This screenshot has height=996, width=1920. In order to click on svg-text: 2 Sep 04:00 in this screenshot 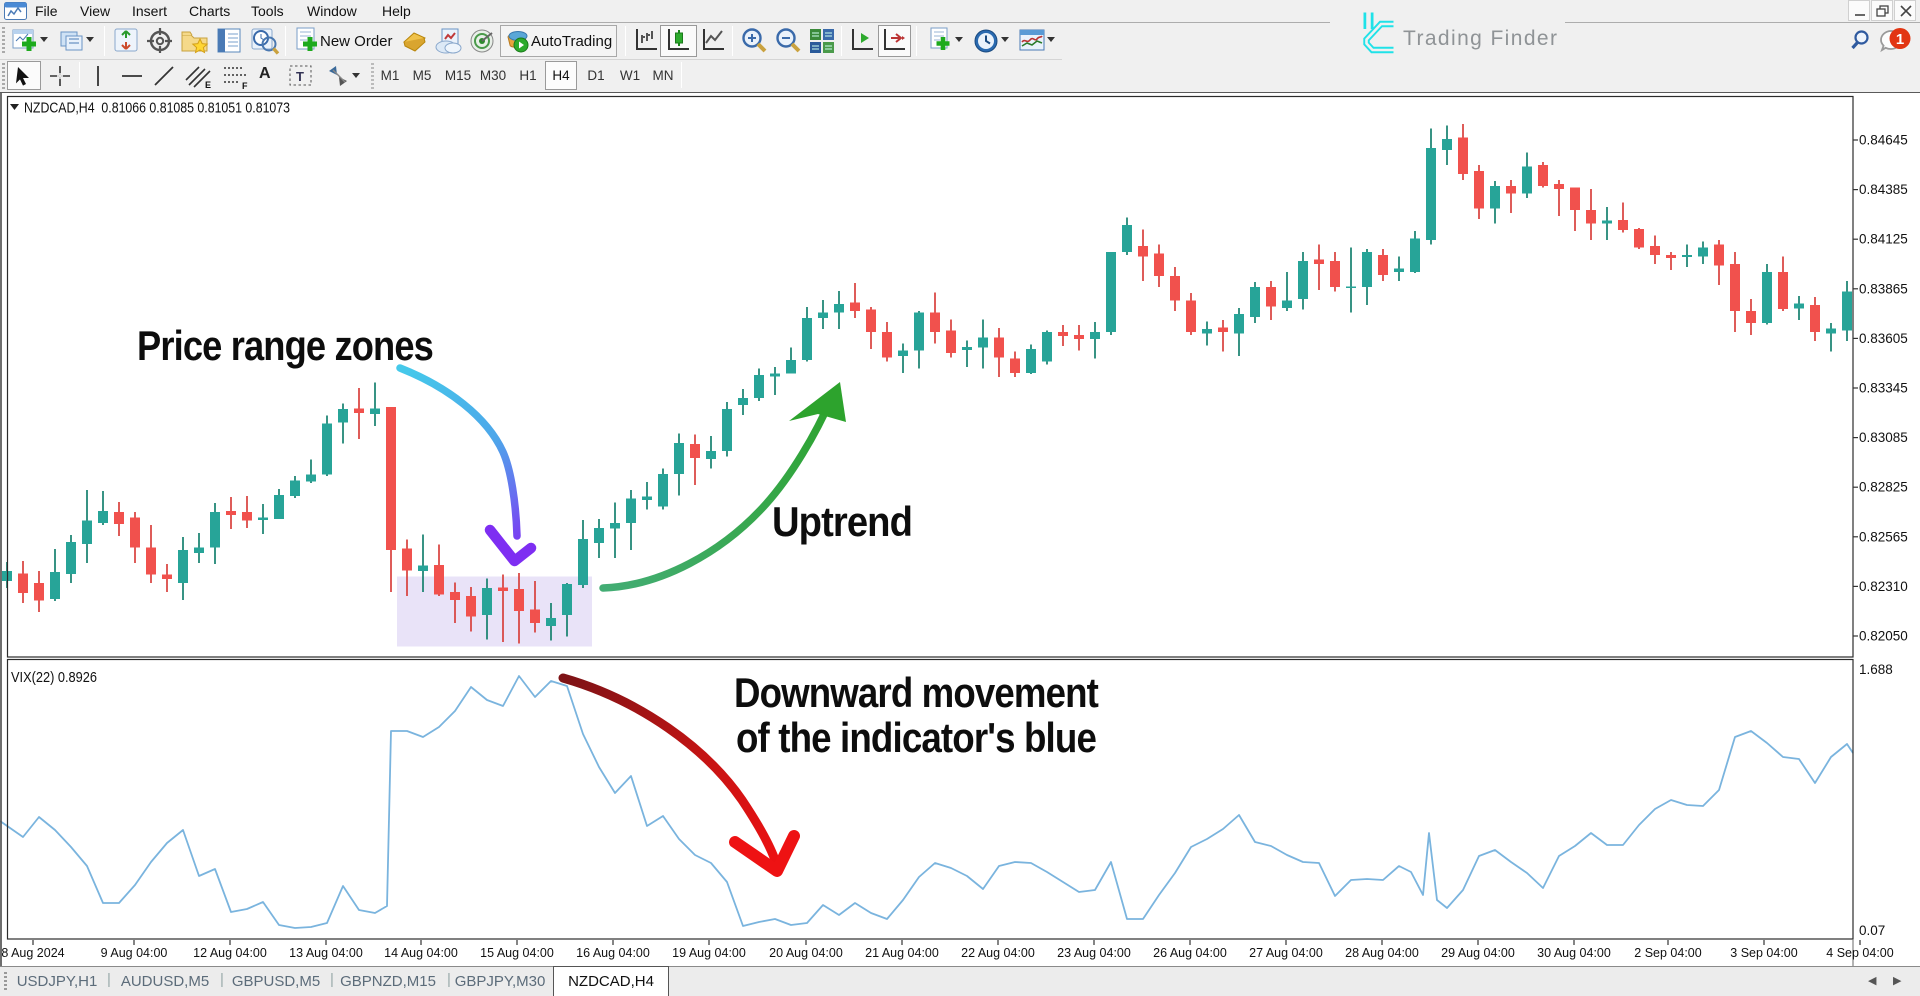, I will do `click(1667, 953)`.